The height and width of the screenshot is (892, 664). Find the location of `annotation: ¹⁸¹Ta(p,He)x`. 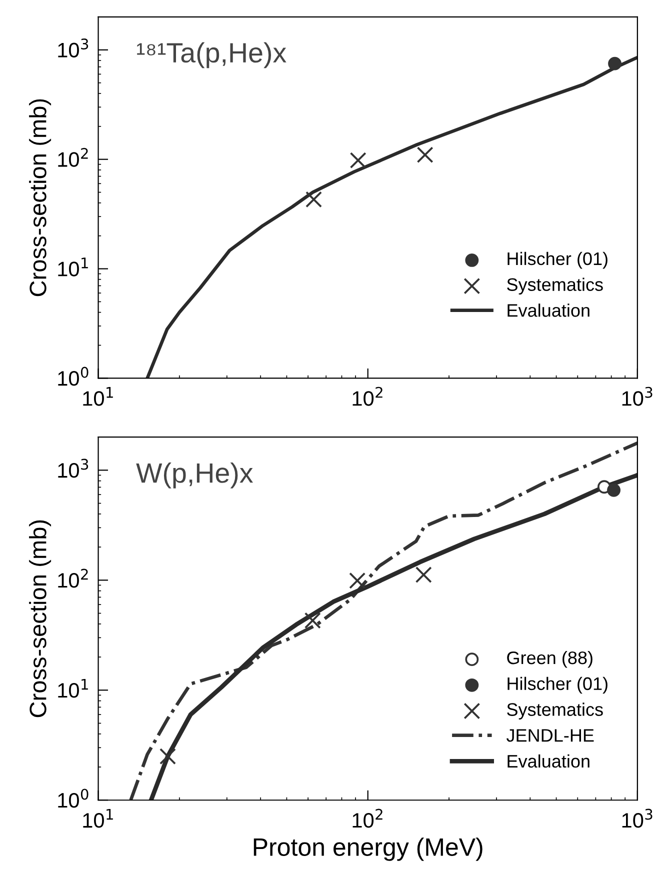

annotation: ¹⁸¹Ta(p,He)x is located at coordinates (211, 55).